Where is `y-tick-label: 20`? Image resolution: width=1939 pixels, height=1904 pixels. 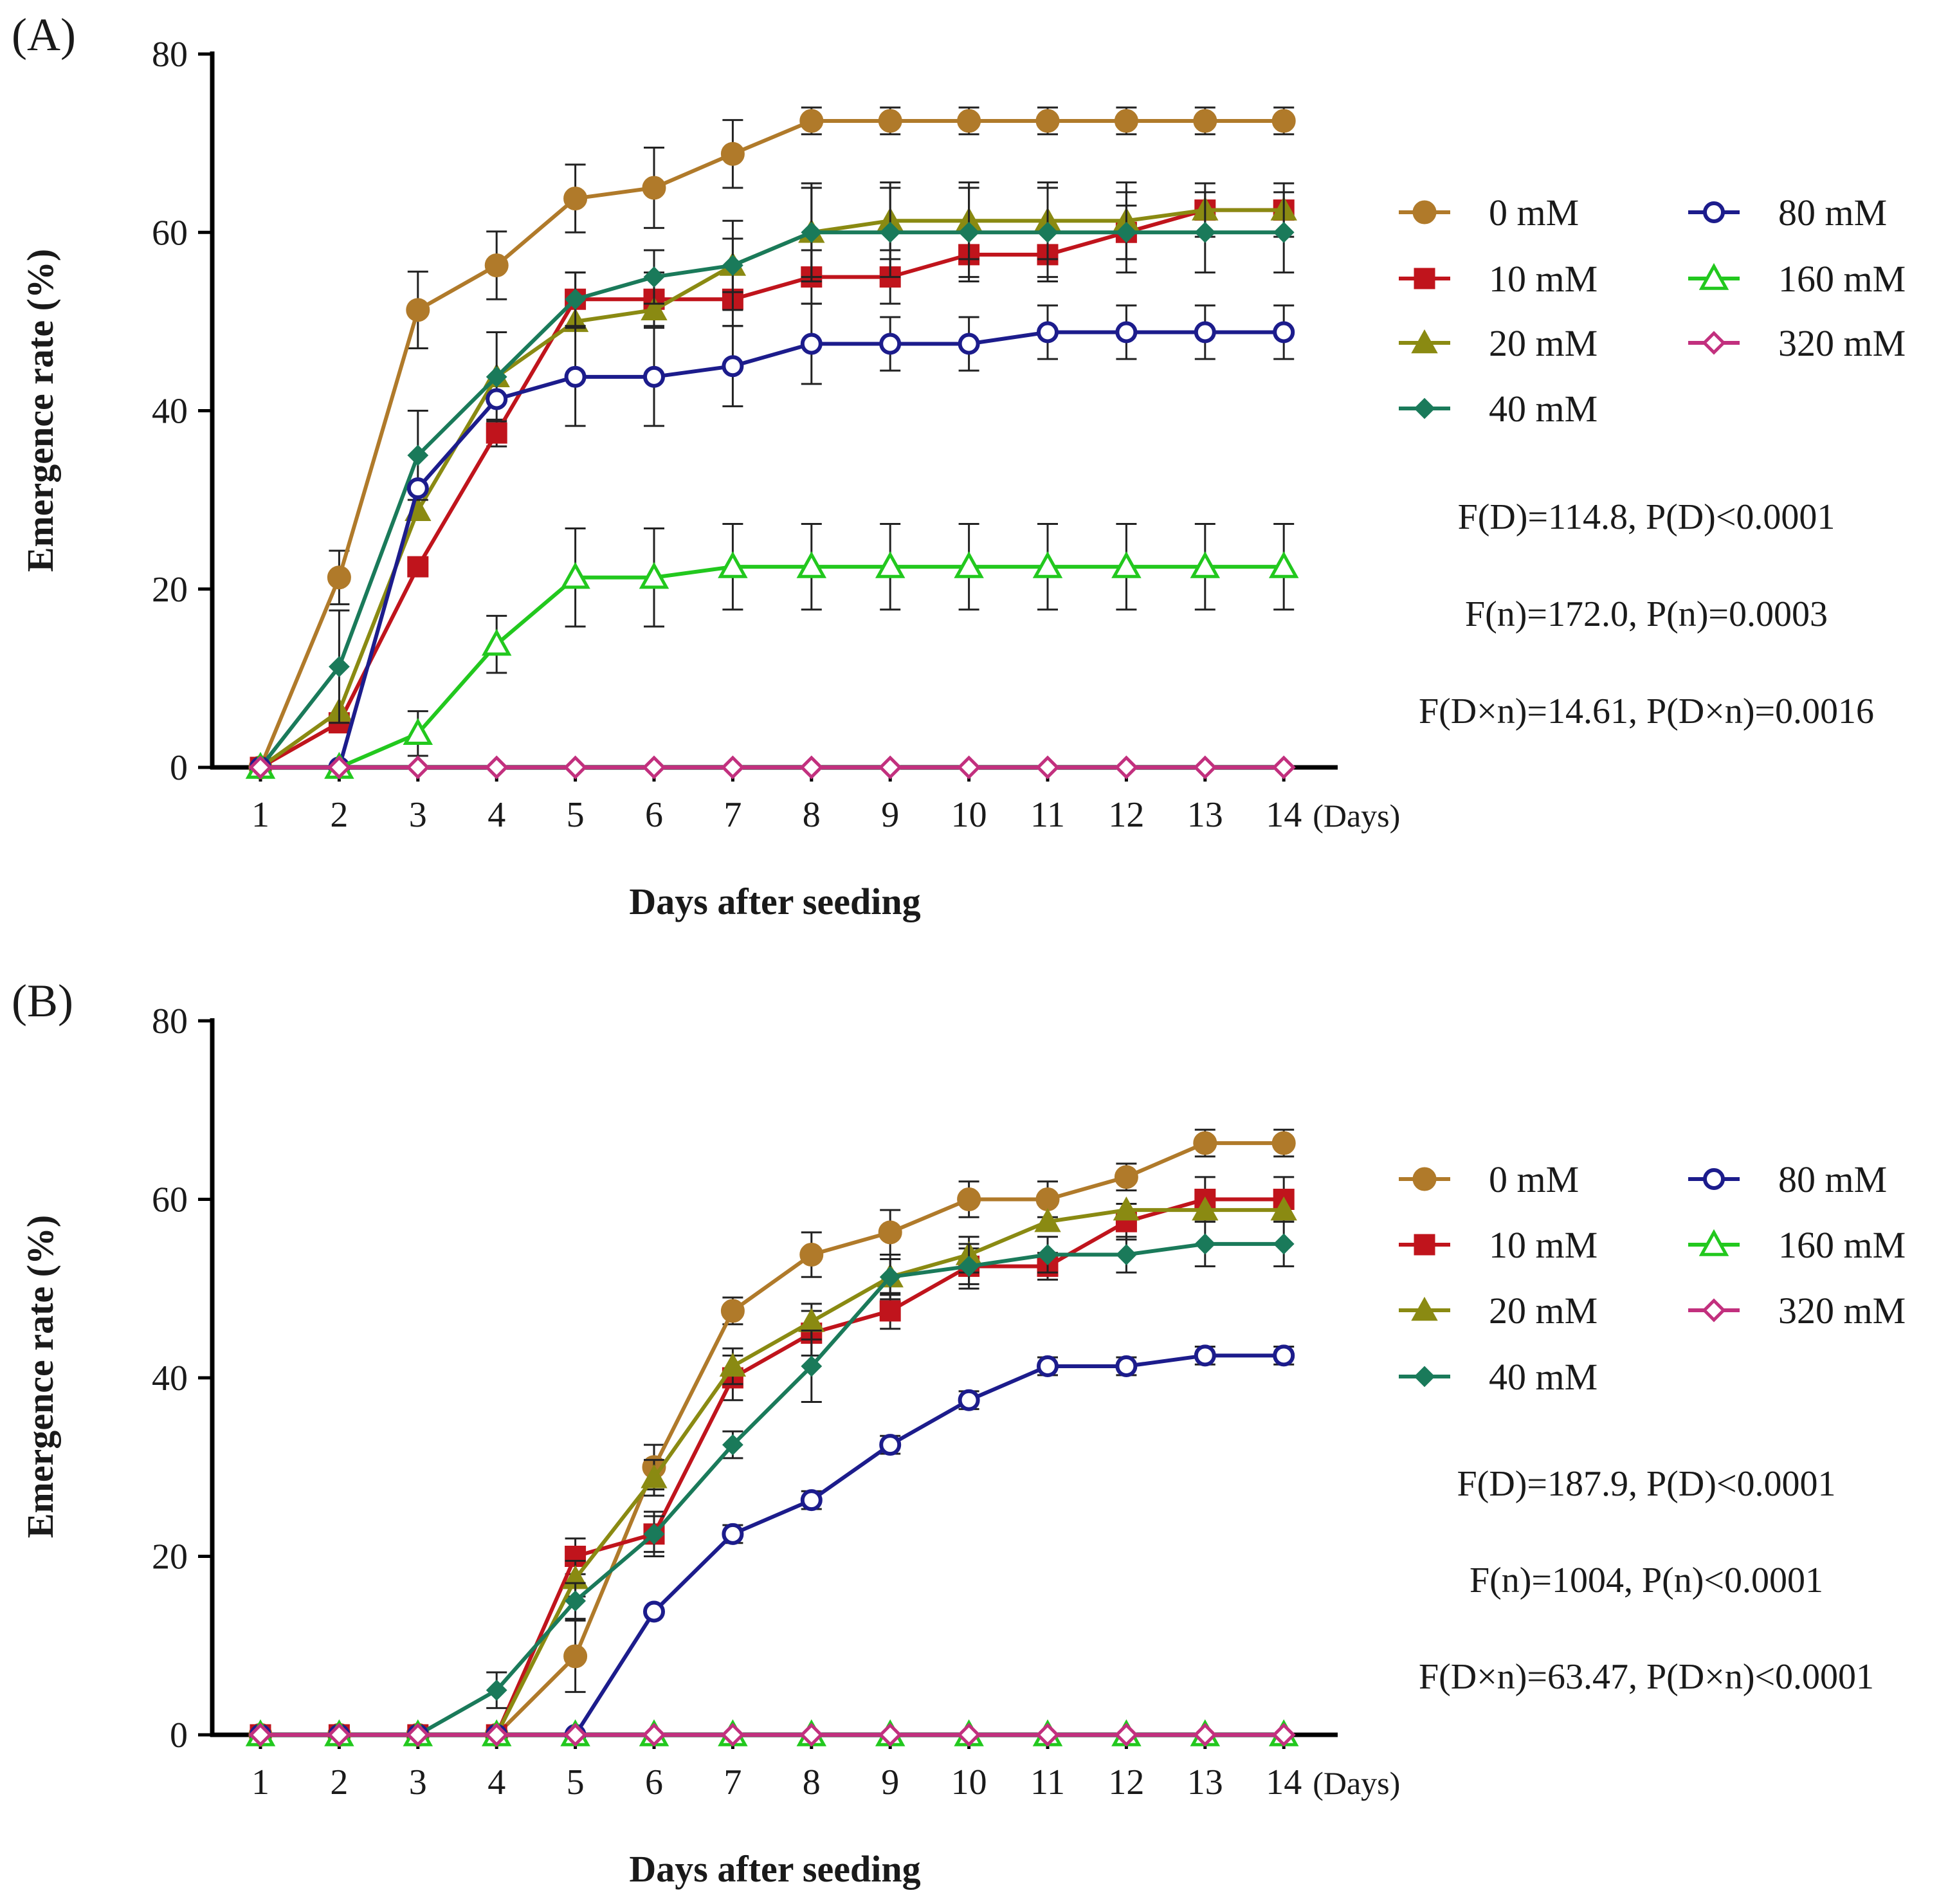
y-tick-label: 20 is located at coordinates (170, 590).